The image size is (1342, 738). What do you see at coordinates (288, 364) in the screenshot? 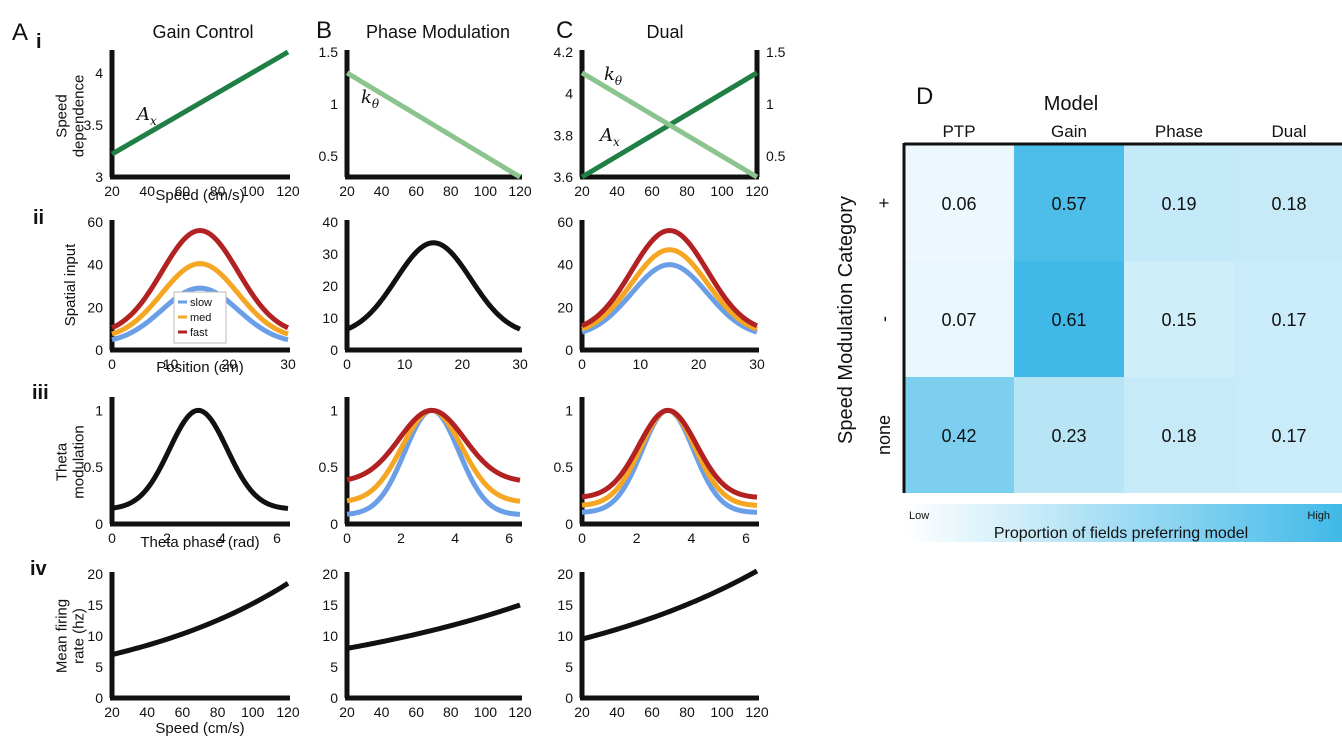
I see `x-tick-label: 30` at bounding box center [288, 364].